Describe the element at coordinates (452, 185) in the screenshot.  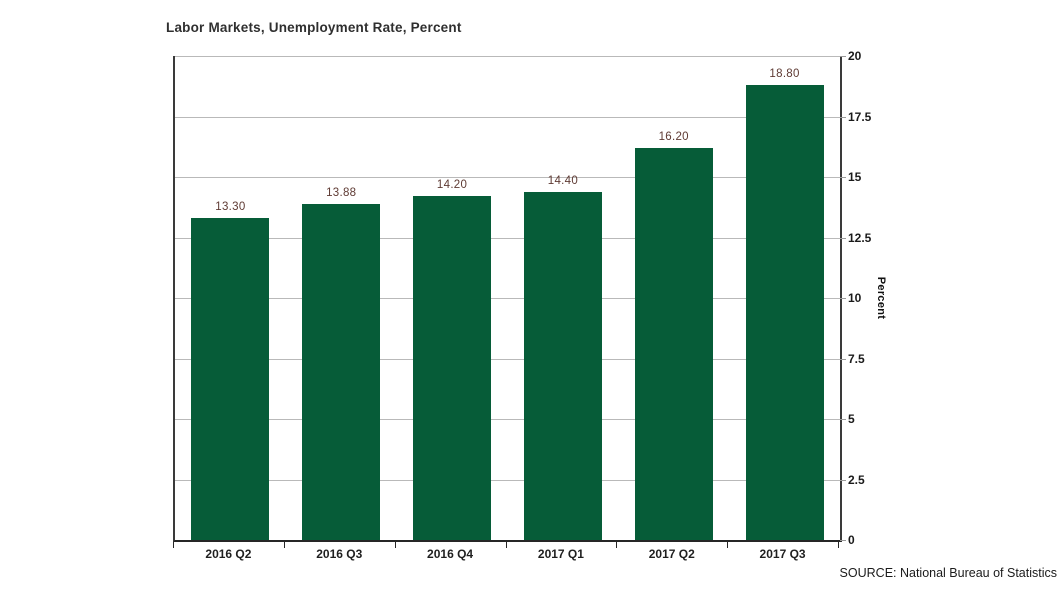
I see `bar-value-label: 14.20` at that location.